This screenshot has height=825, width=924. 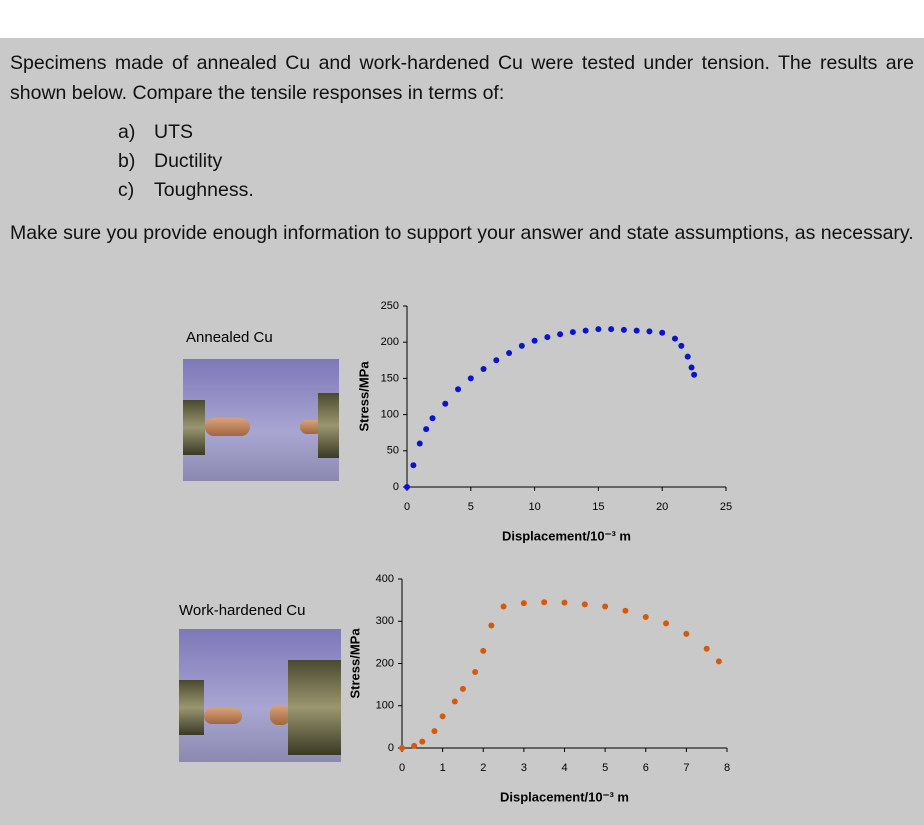 I want to click on x-tick-label: 6, so click(x=646, y=768).